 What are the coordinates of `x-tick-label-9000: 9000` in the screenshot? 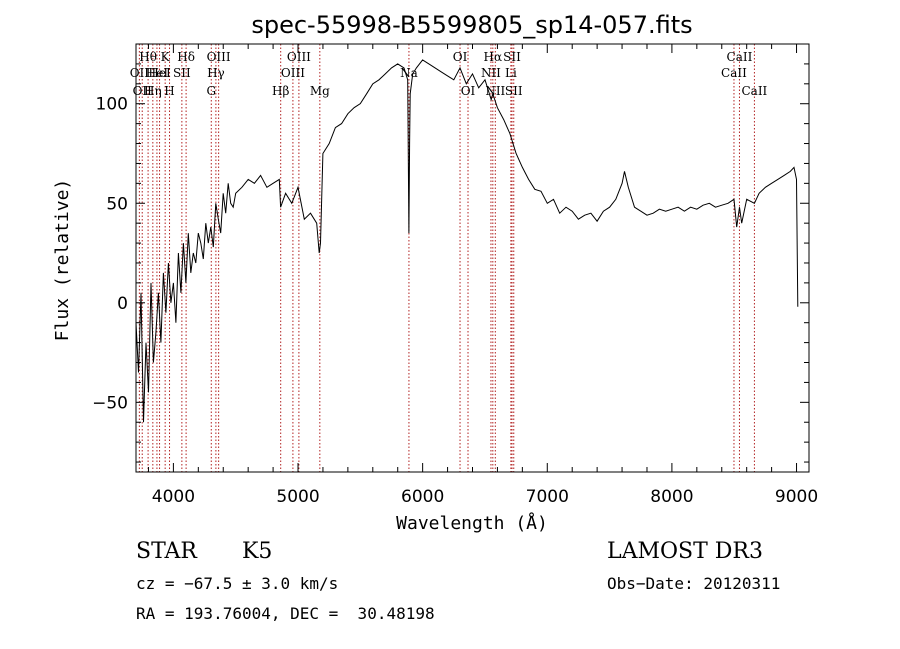 It's located at (796, 497).